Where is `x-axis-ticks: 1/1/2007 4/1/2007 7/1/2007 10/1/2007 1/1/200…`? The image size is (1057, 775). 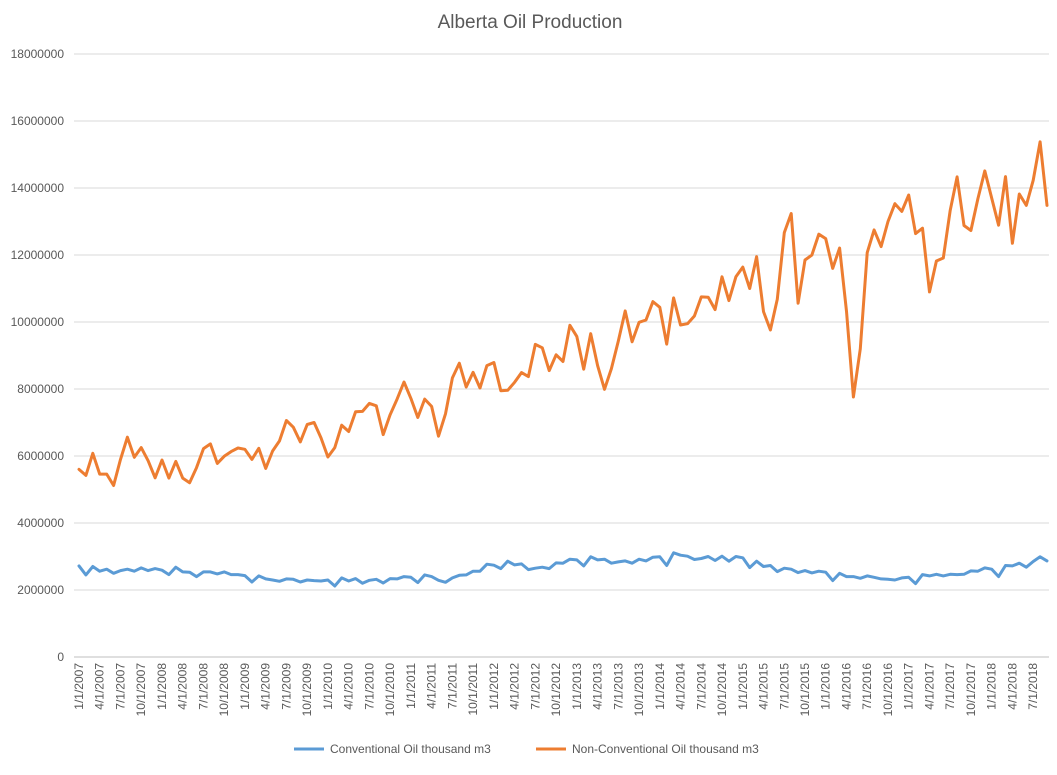 x-axis-ticks: 1/1/2007 4/1/2007 7/1/2007 10/1/2007 1/1/200… is located at coordinates (556, 690).